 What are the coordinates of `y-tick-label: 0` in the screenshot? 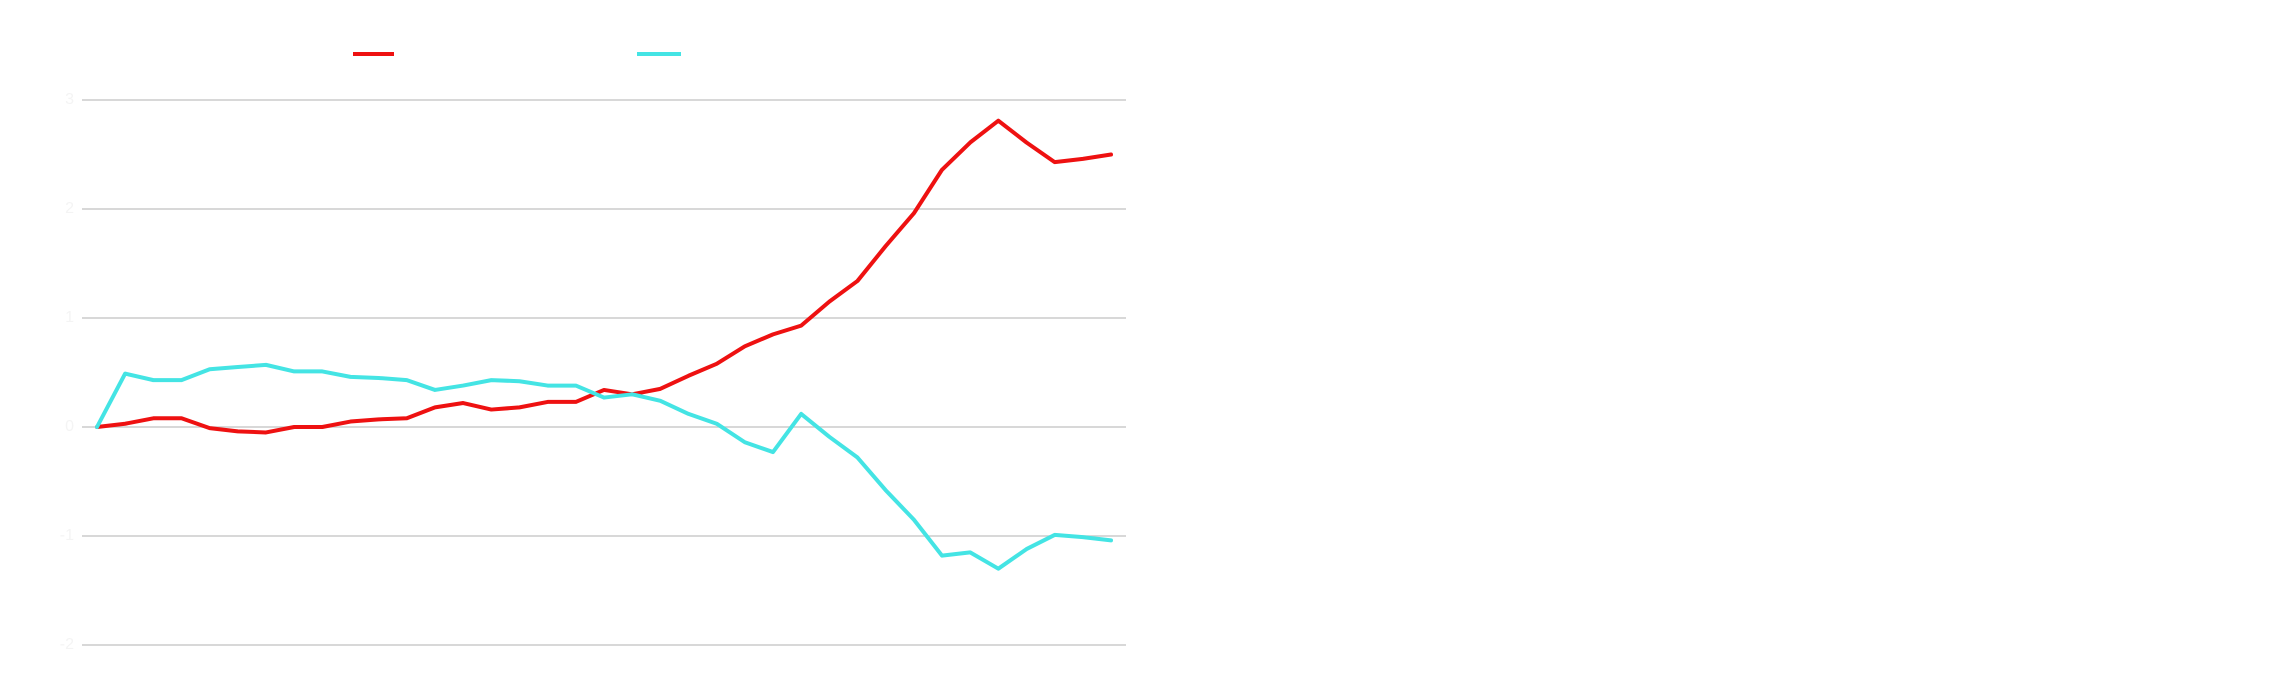 It's located at (69, 426).